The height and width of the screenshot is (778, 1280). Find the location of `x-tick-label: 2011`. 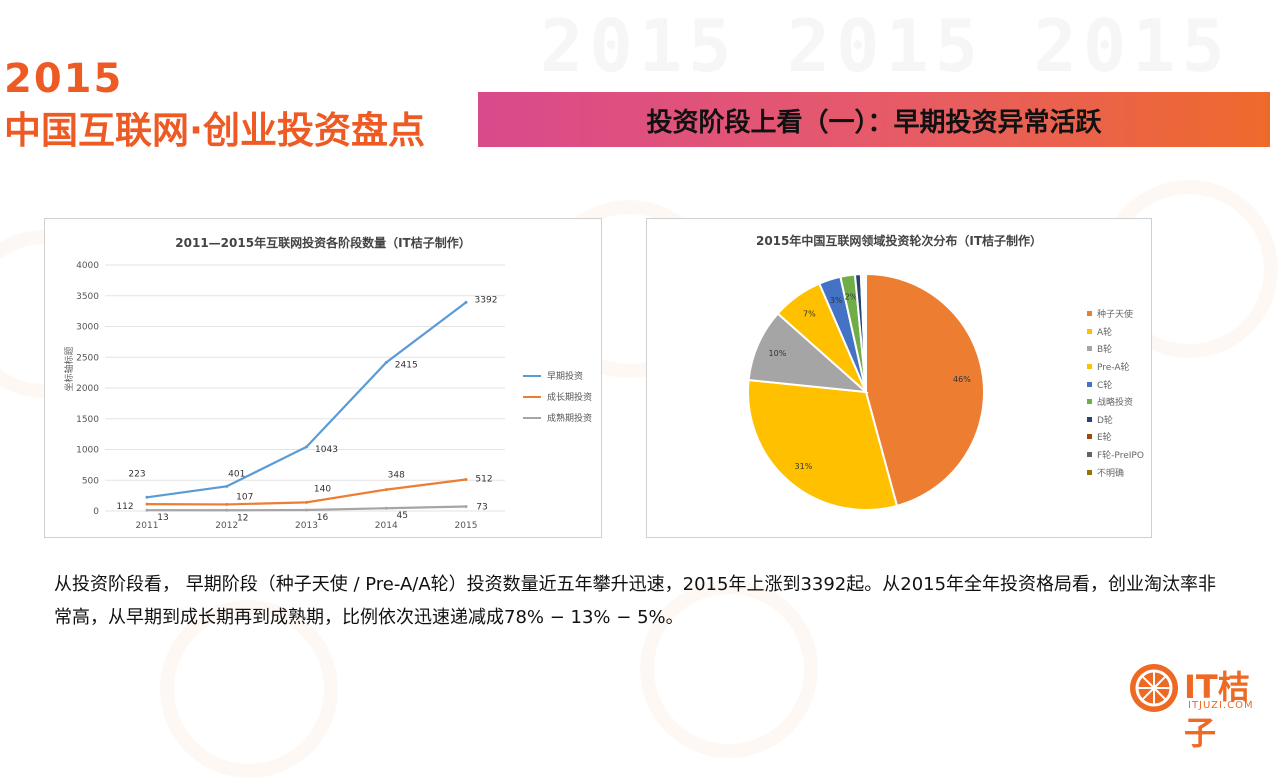

x-tick-label: 2011 is located at coordinates (147, 526).